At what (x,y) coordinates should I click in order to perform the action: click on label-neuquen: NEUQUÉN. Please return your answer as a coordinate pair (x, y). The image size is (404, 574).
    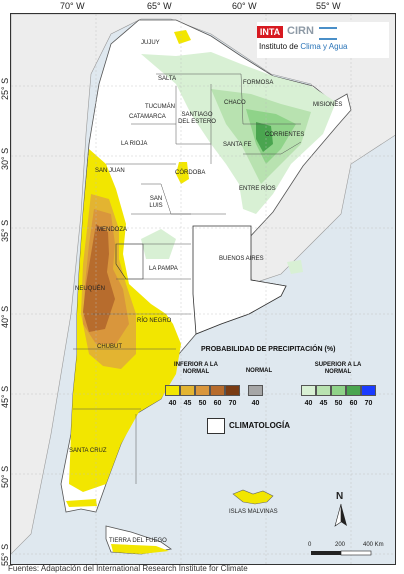
    Looking at the image, I should click on (90, 289).